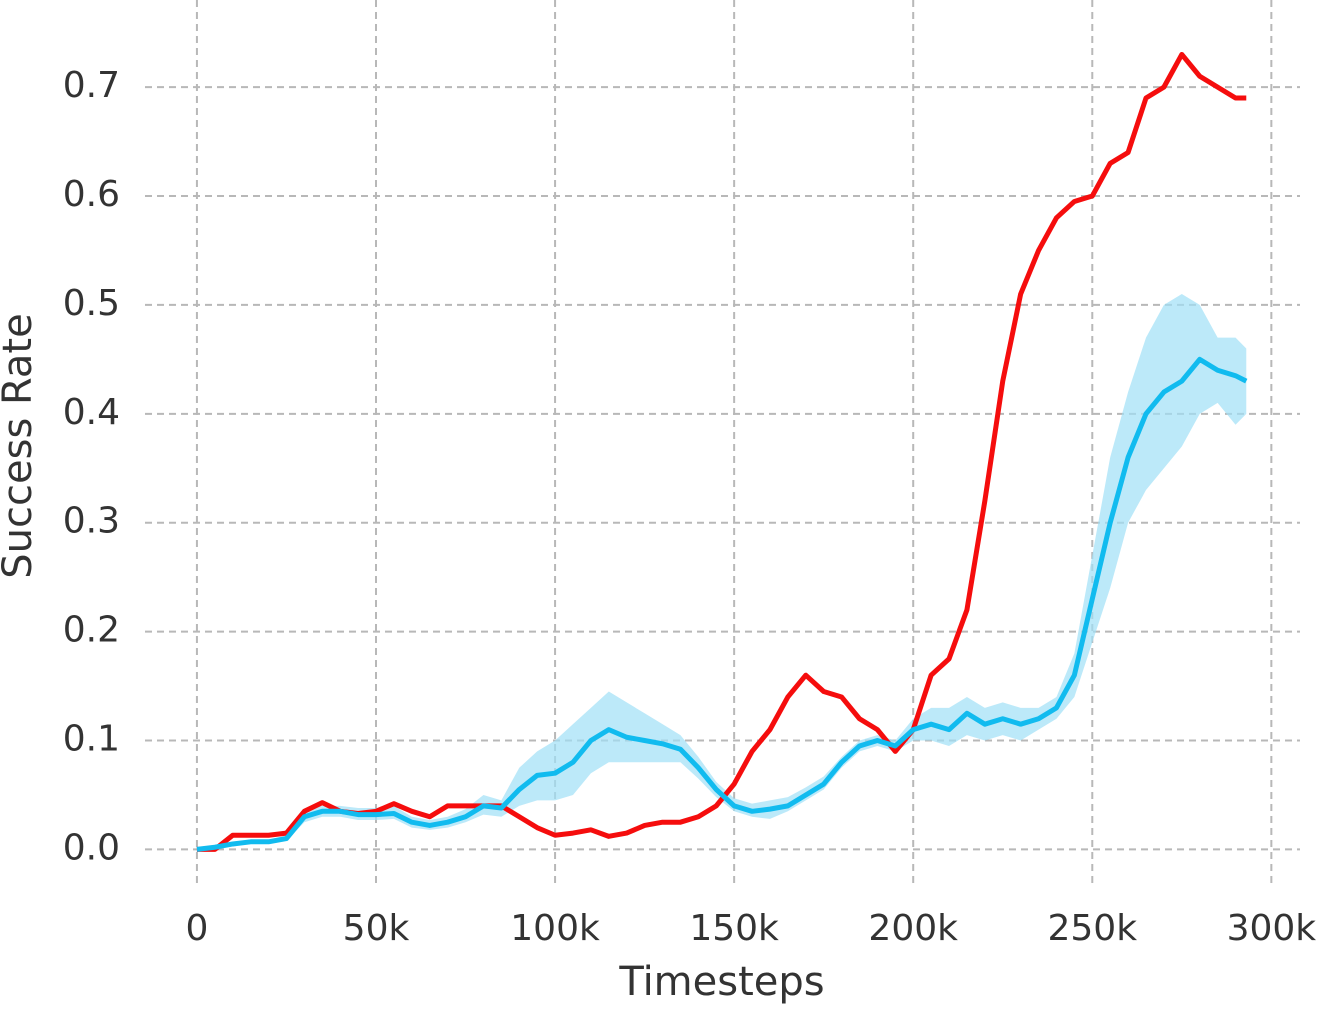  I want to click on x-tick-label: 150k, so click(734, 928).